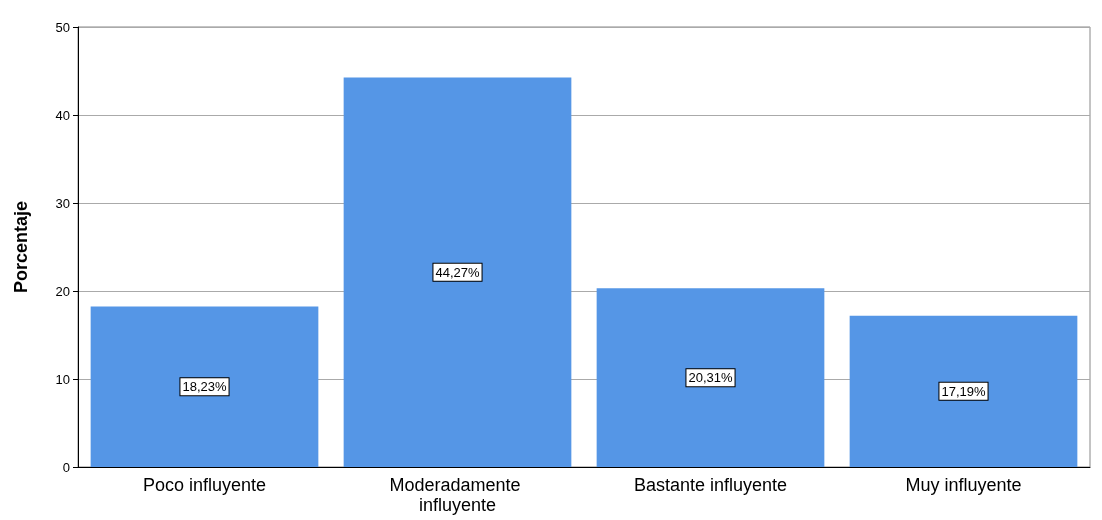 This screenshot has height=520, width=1102. Describe the element at coordinates (457, 495) in the screenshot. I see `x-tick-label: Moderadamente influyente` at that location.